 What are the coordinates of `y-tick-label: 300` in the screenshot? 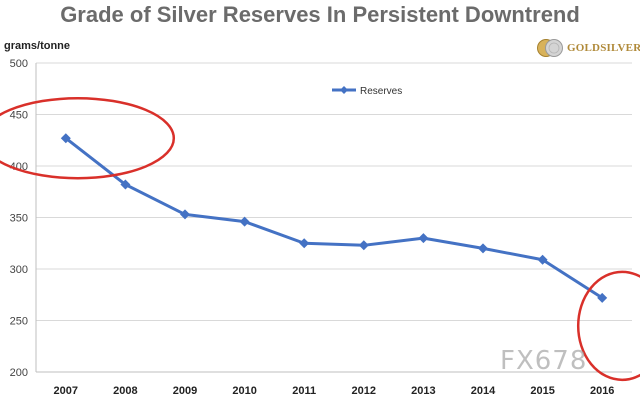 It's located at (19, 270).